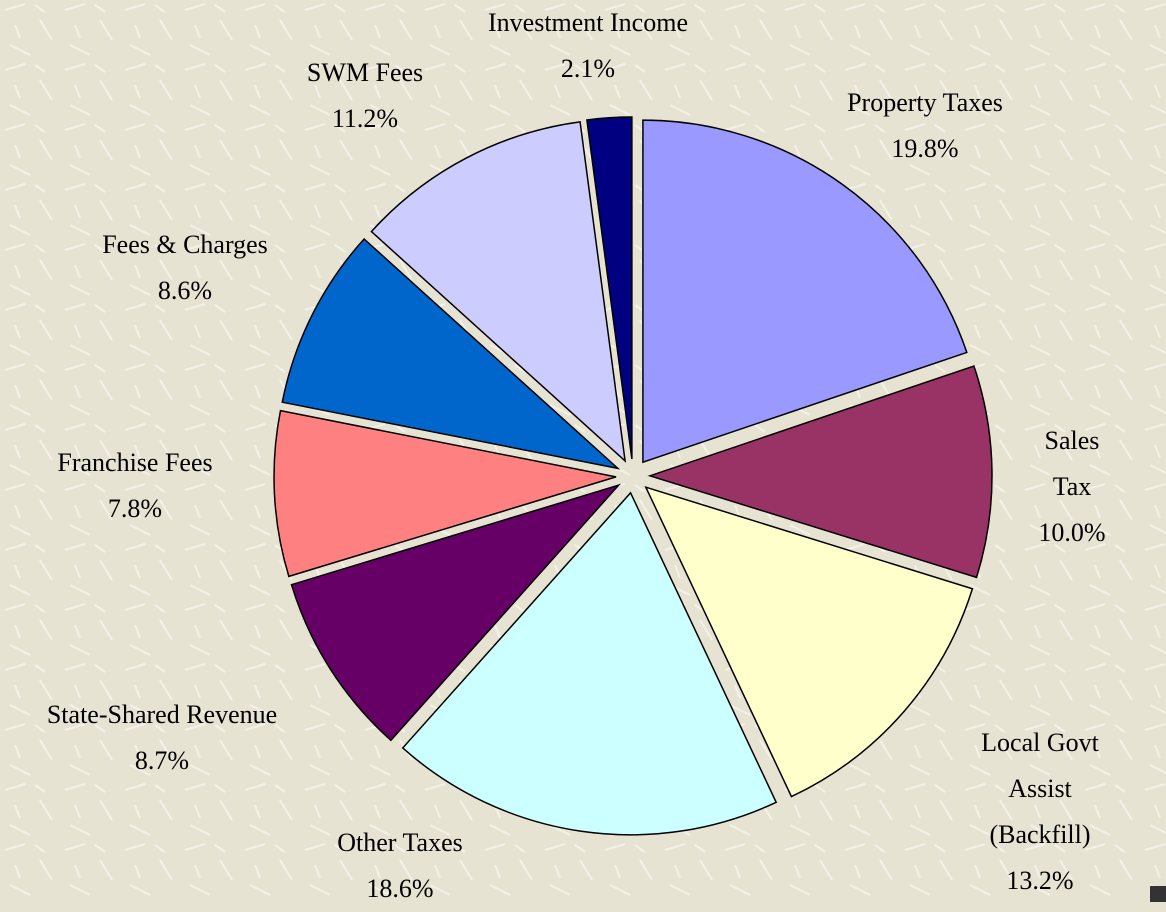 The width and height of the screenshot is (1166, 912). Describe the element at coordinates (1072, 463) in the screenshot. I see `category-name: Sales Tax` at that location.